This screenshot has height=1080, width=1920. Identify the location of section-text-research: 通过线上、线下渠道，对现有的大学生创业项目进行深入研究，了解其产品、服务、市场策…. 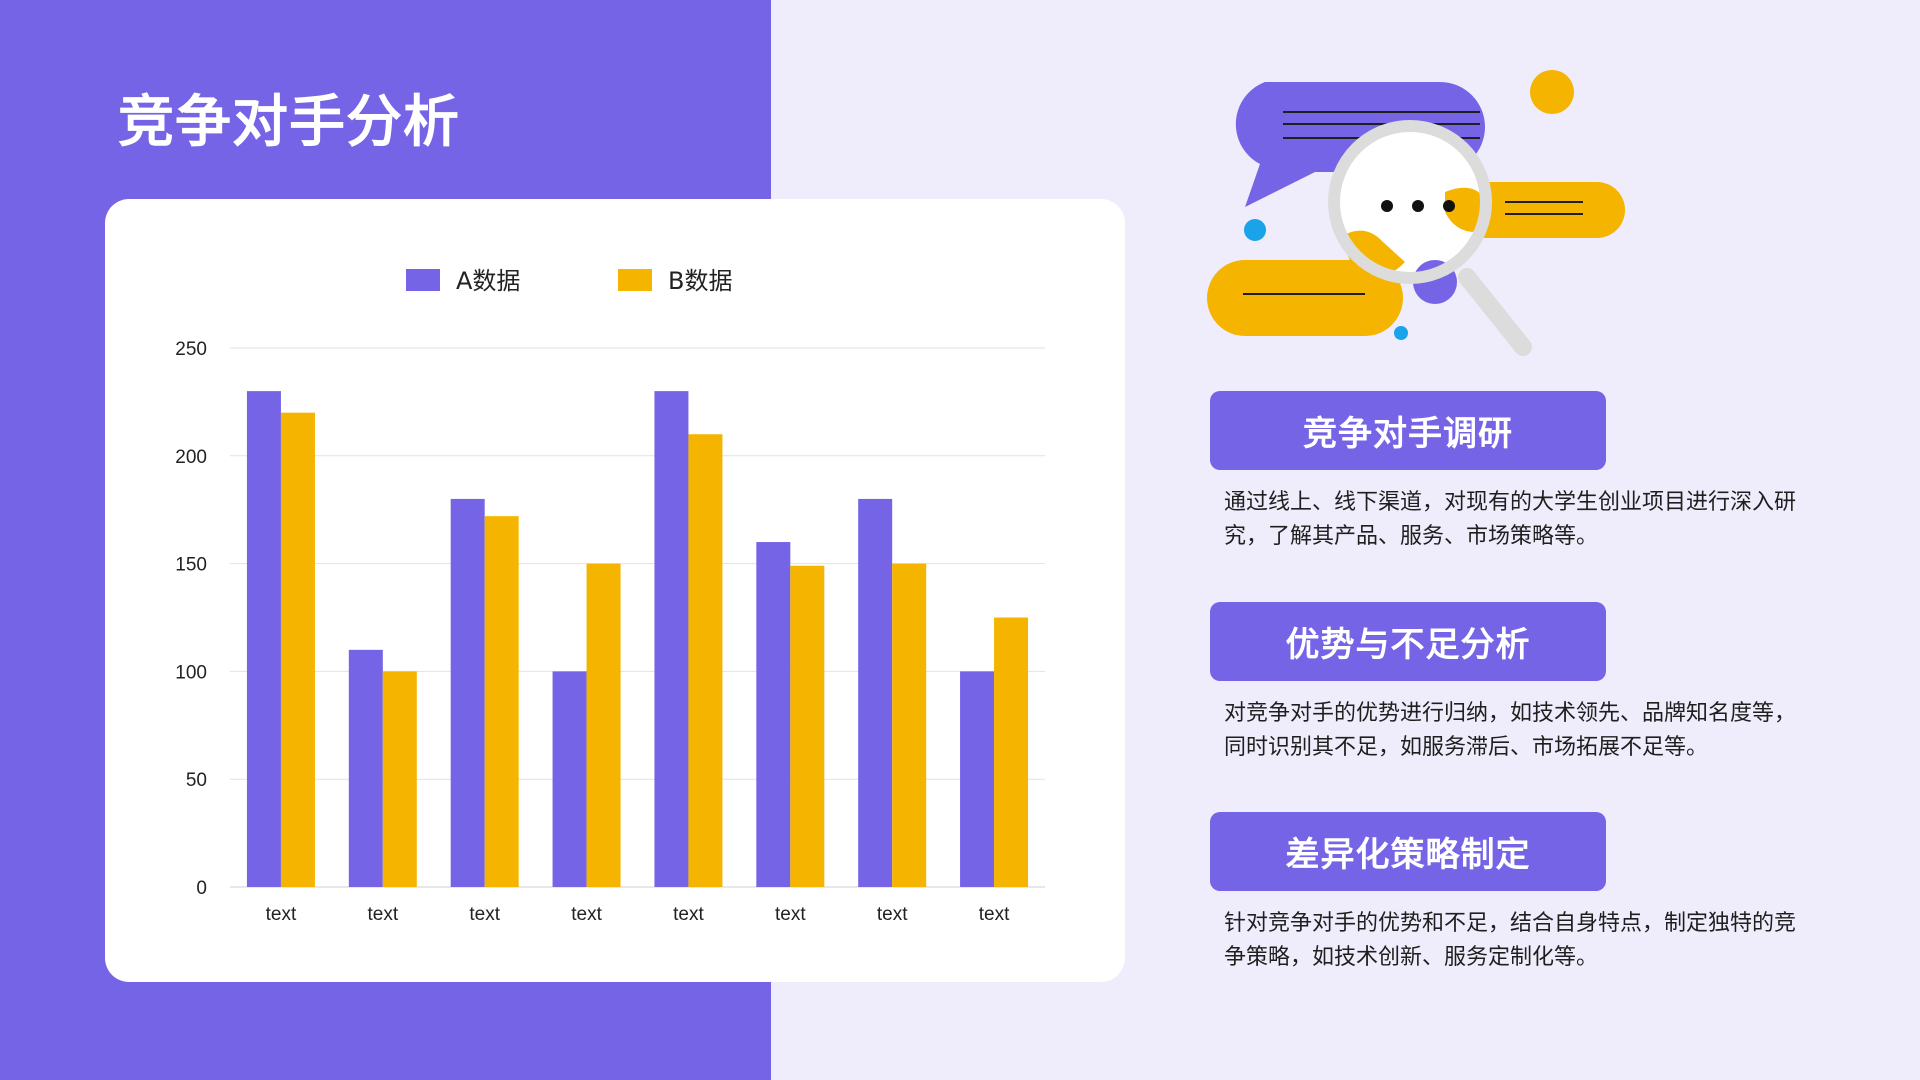
(1510, 519).